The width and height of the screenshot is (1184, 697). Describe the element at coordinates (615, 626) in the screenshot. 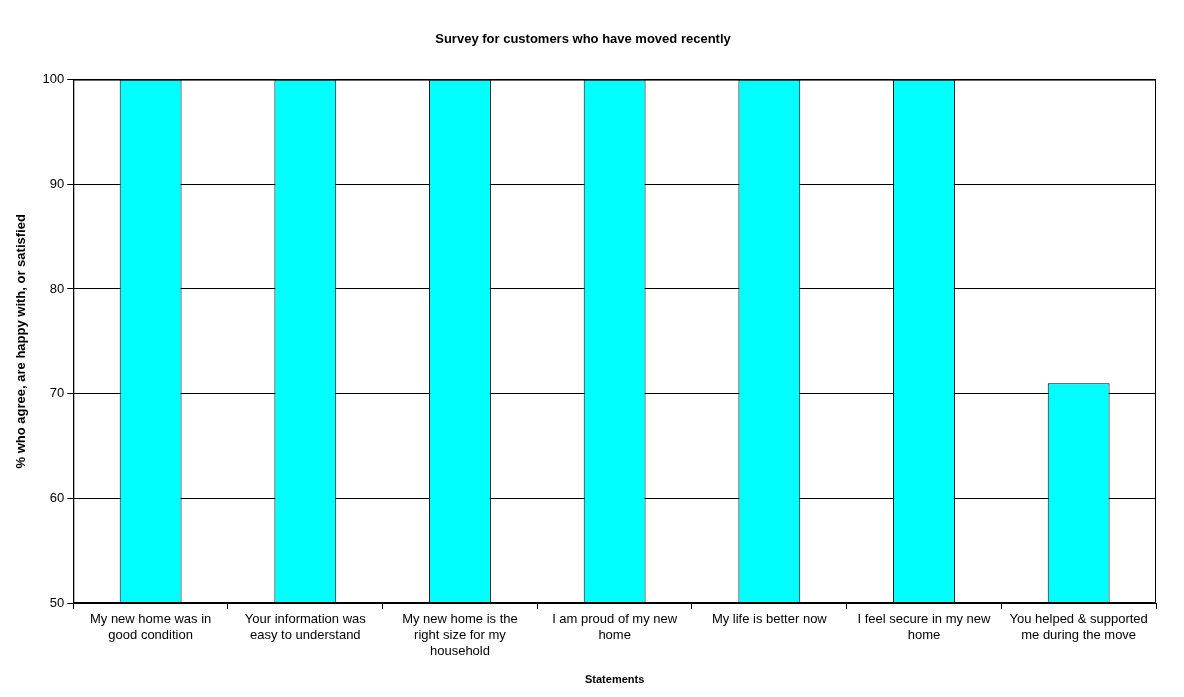

I see `x-tick-label: I am proud of my new home` at that location.